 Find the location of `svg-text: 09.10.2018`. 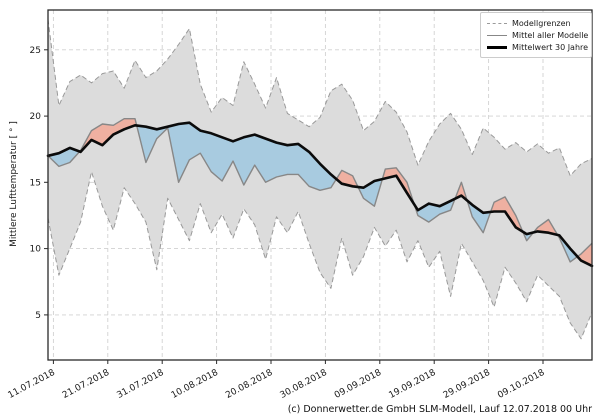

svg-text: 09.10.2018 is located at coordinates (521, 384).